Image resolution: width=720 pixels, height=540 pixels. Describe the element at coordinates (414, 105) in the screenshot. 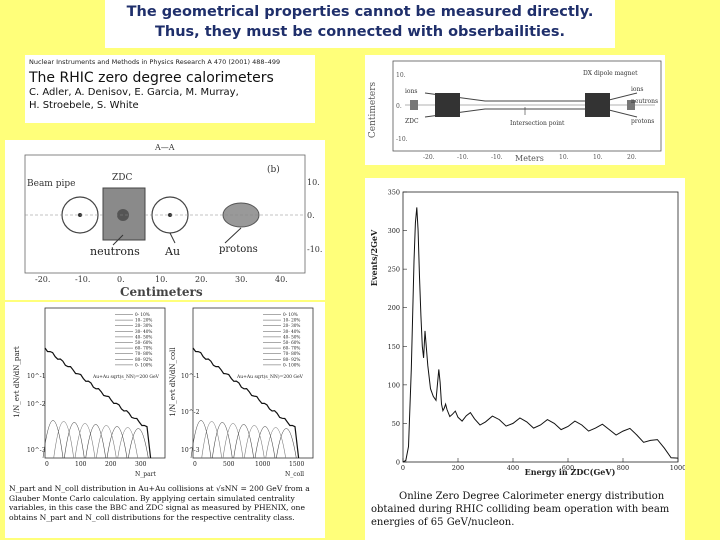

I see `zdc-block-left` at that location.